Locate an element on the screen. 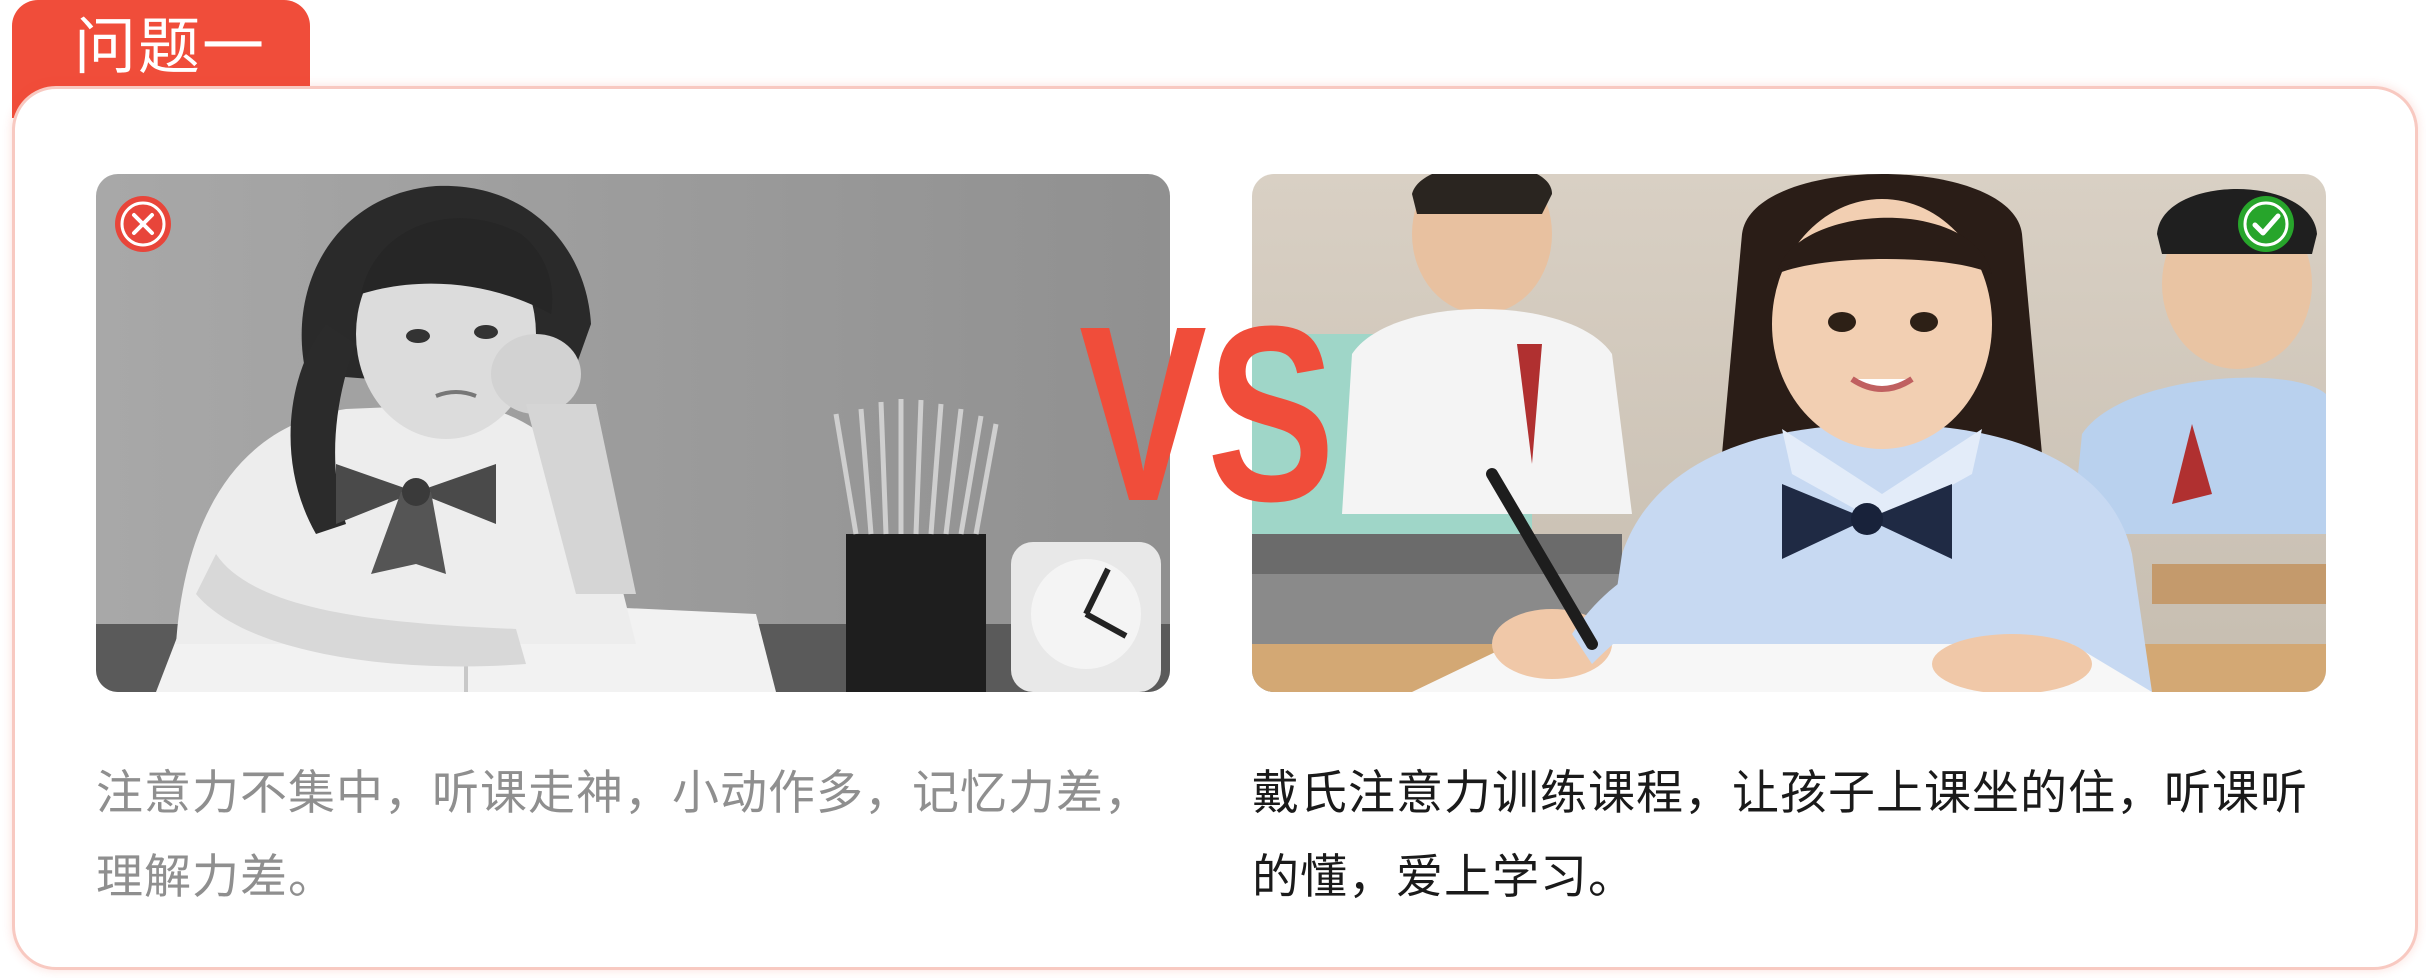 The image size is (2426, 978). check-icon is located at coordinates (2266, 224).